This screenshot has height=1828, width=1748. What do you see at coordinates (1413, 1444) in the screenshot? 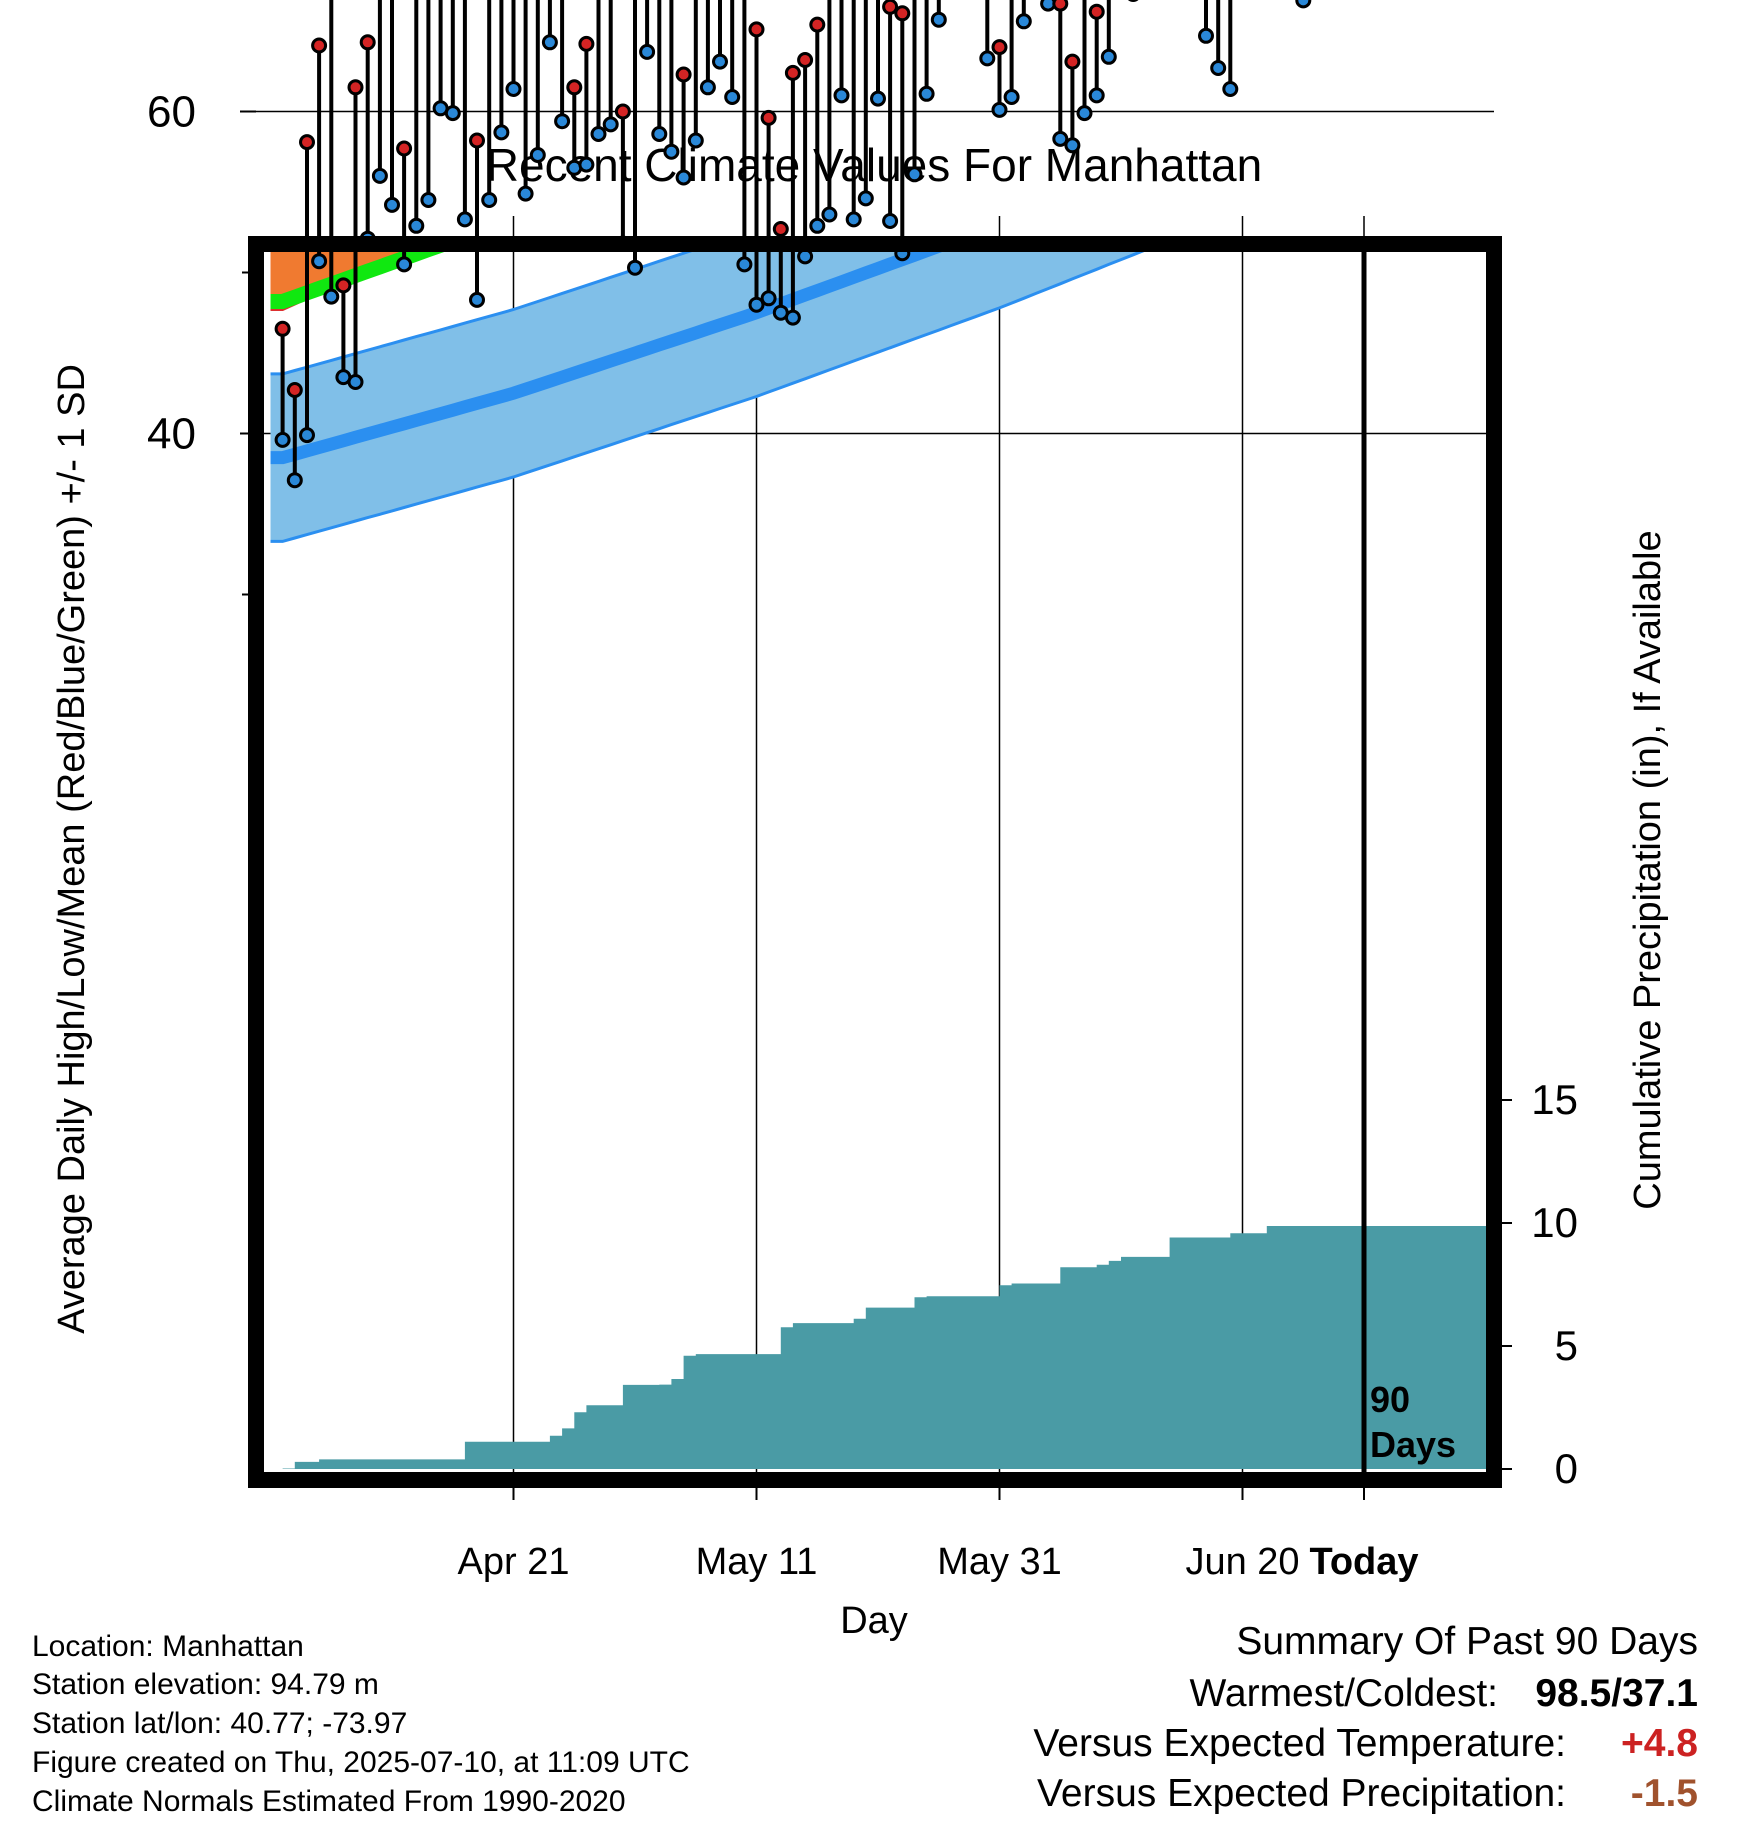
I see `today-days-label: Days` at bounding box center [1413, 1444].